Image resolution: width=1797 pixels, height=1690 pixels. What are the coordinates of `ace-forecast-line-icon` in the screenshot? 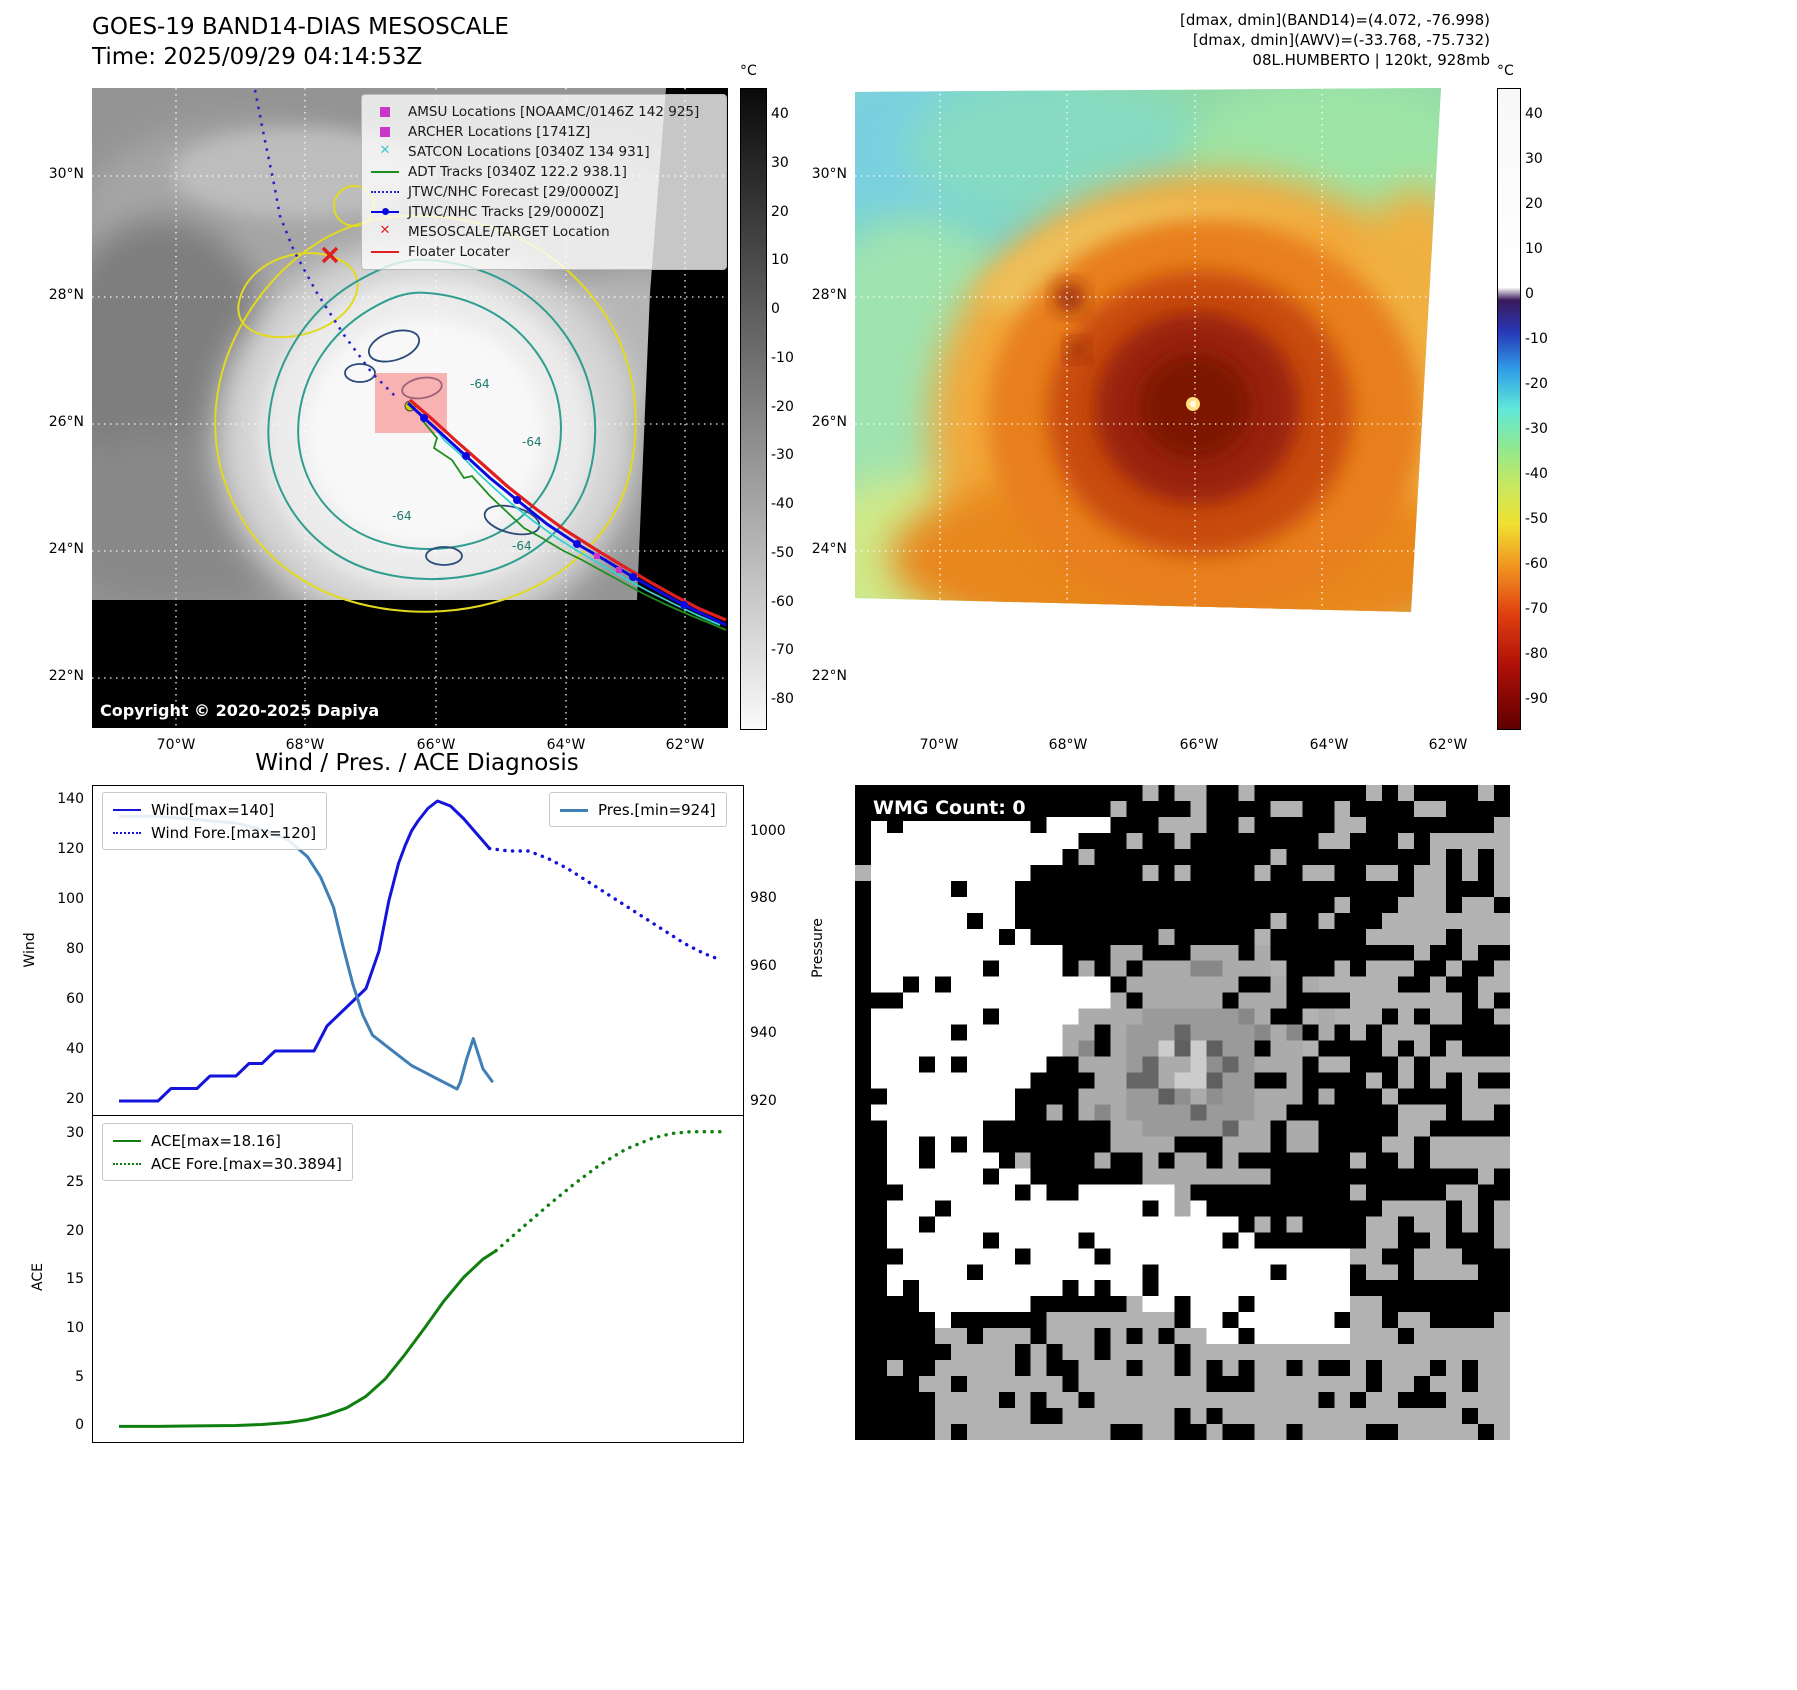 It's located at (127, 1164).